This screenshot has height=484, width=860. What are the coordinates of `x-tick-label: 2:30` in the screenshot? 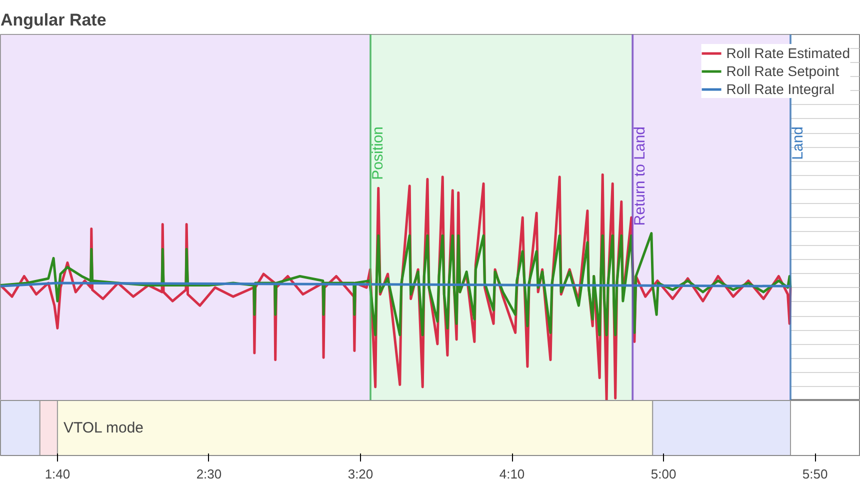 It's located at (209, 474).